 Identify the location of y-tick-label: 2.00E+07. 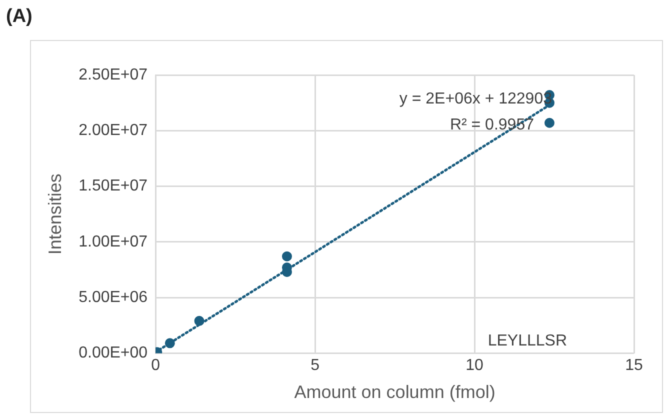
(113, 131).